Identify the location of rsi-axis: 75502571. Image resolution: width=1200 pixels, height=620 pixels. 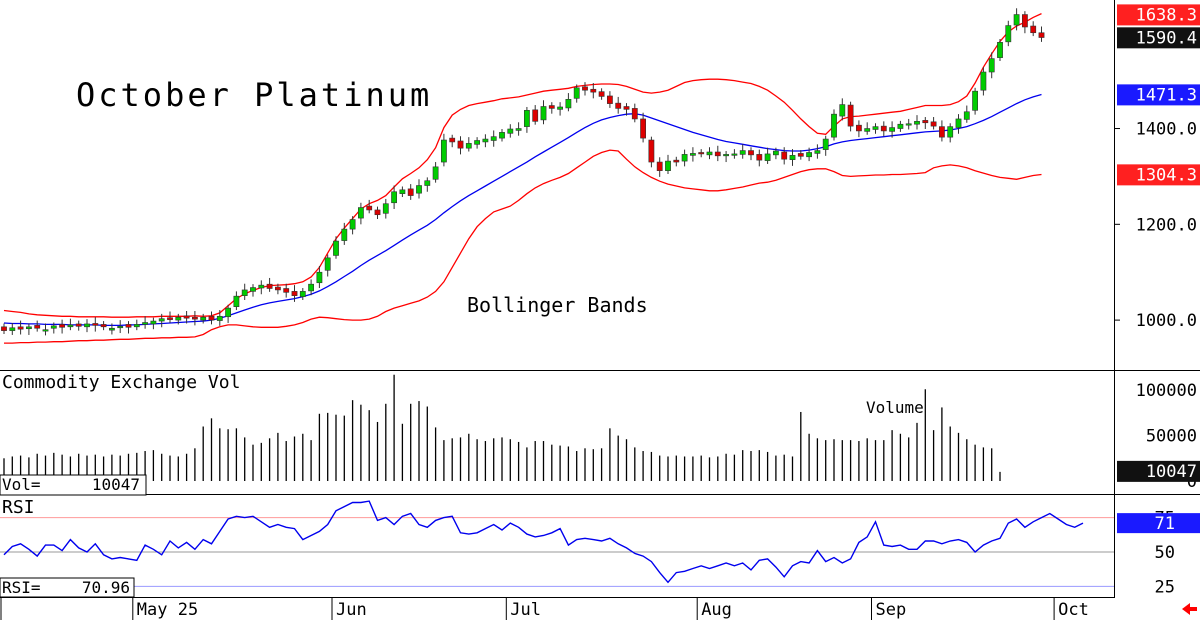
(1158, 553).